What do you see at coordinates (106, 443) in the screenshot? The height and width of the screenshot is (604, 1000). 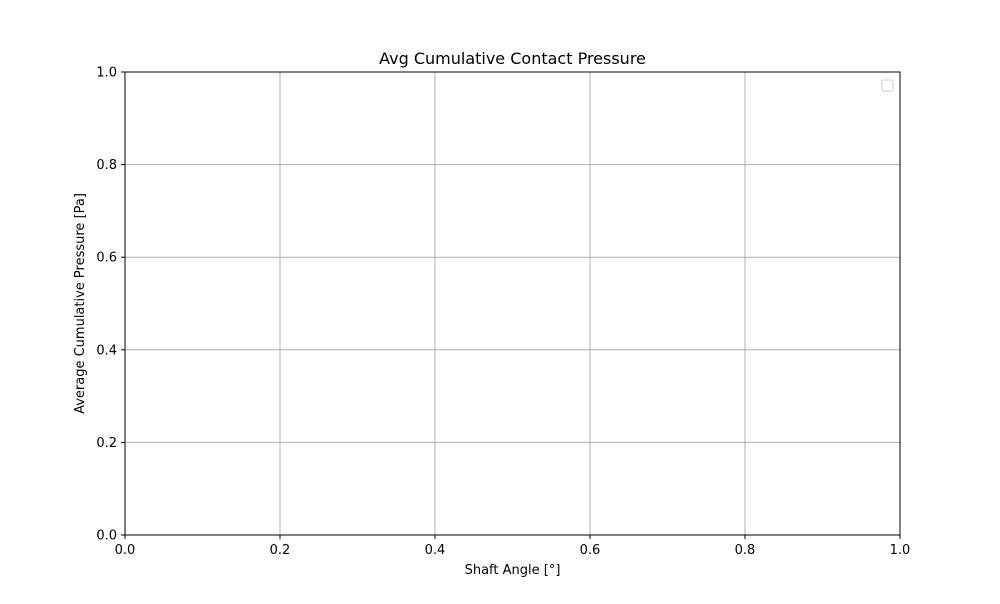 I see `y-tick-label: 0.2` at bounding box center [106, 443].